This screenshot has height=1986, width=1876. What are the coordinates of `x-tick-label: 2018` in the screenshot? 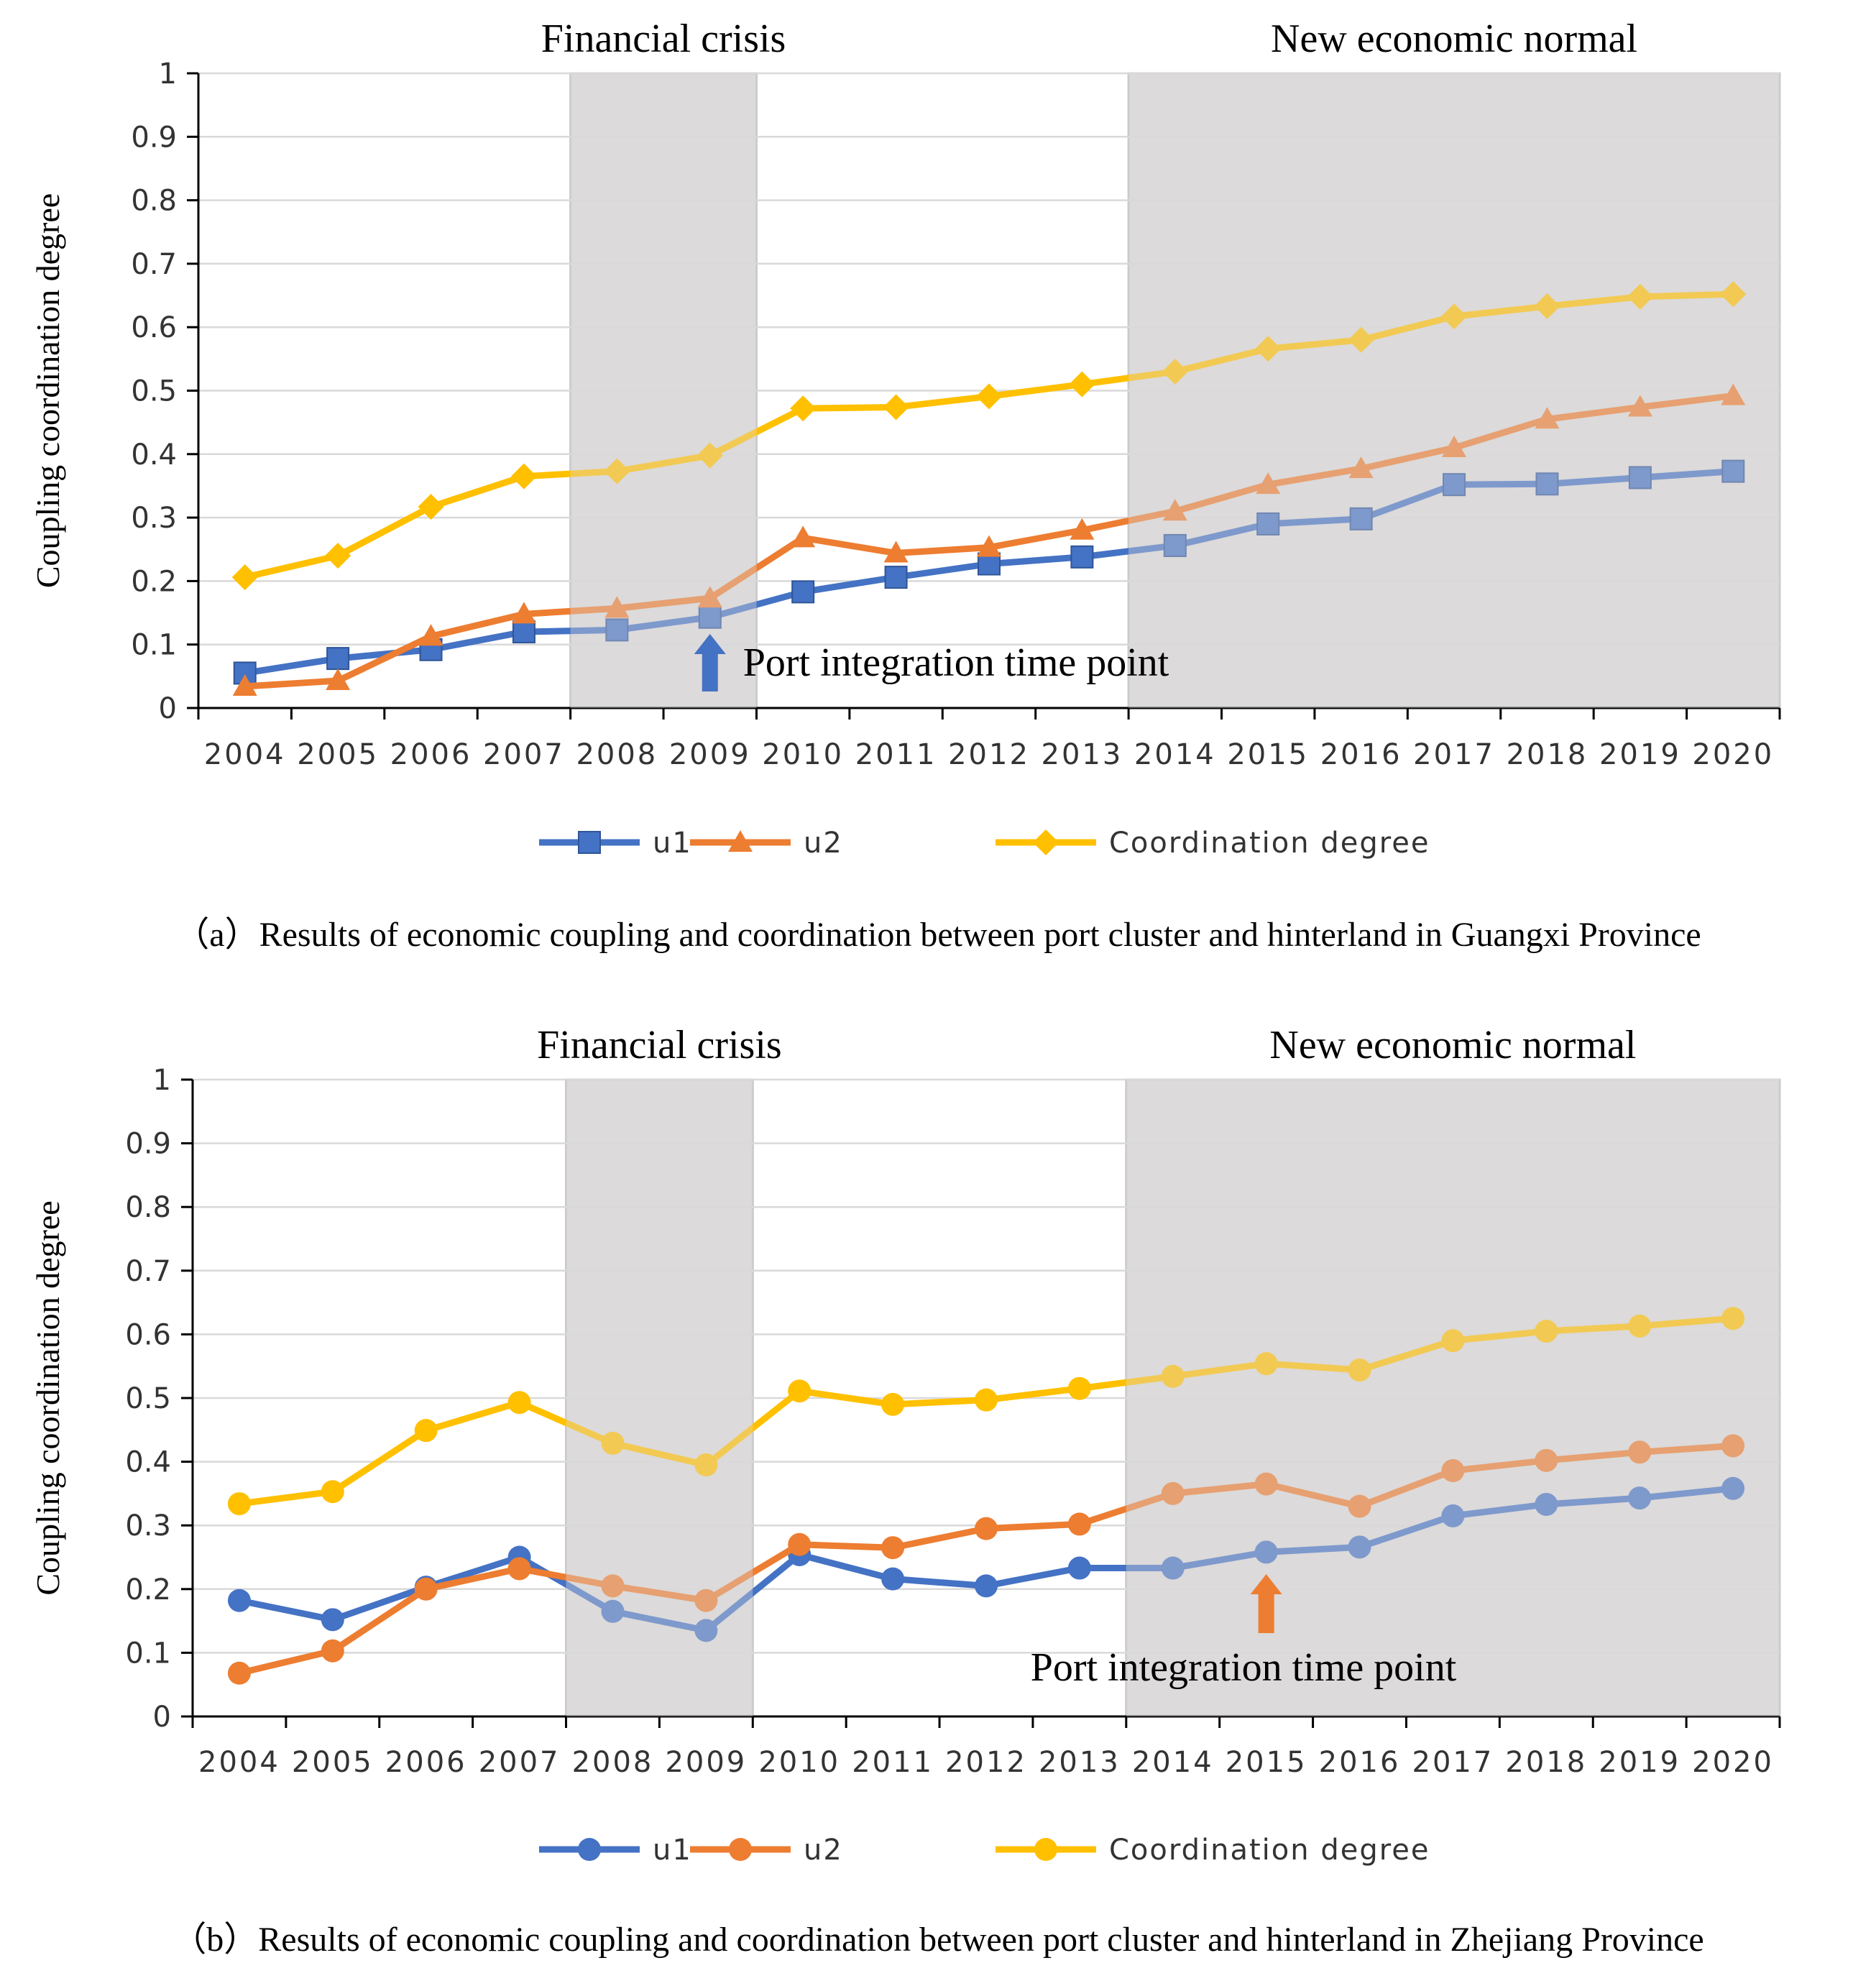 It's located at (1546, 1762).